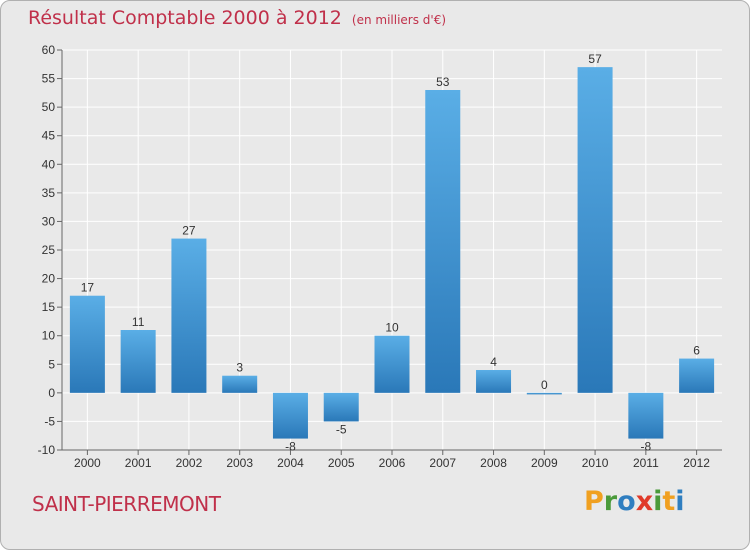 Image resolution: width=750 pixels, height=550 pixels. Describe the element at coordinates (49, 221) in the screenshot. I see `y-tick-label: 30` at that location.